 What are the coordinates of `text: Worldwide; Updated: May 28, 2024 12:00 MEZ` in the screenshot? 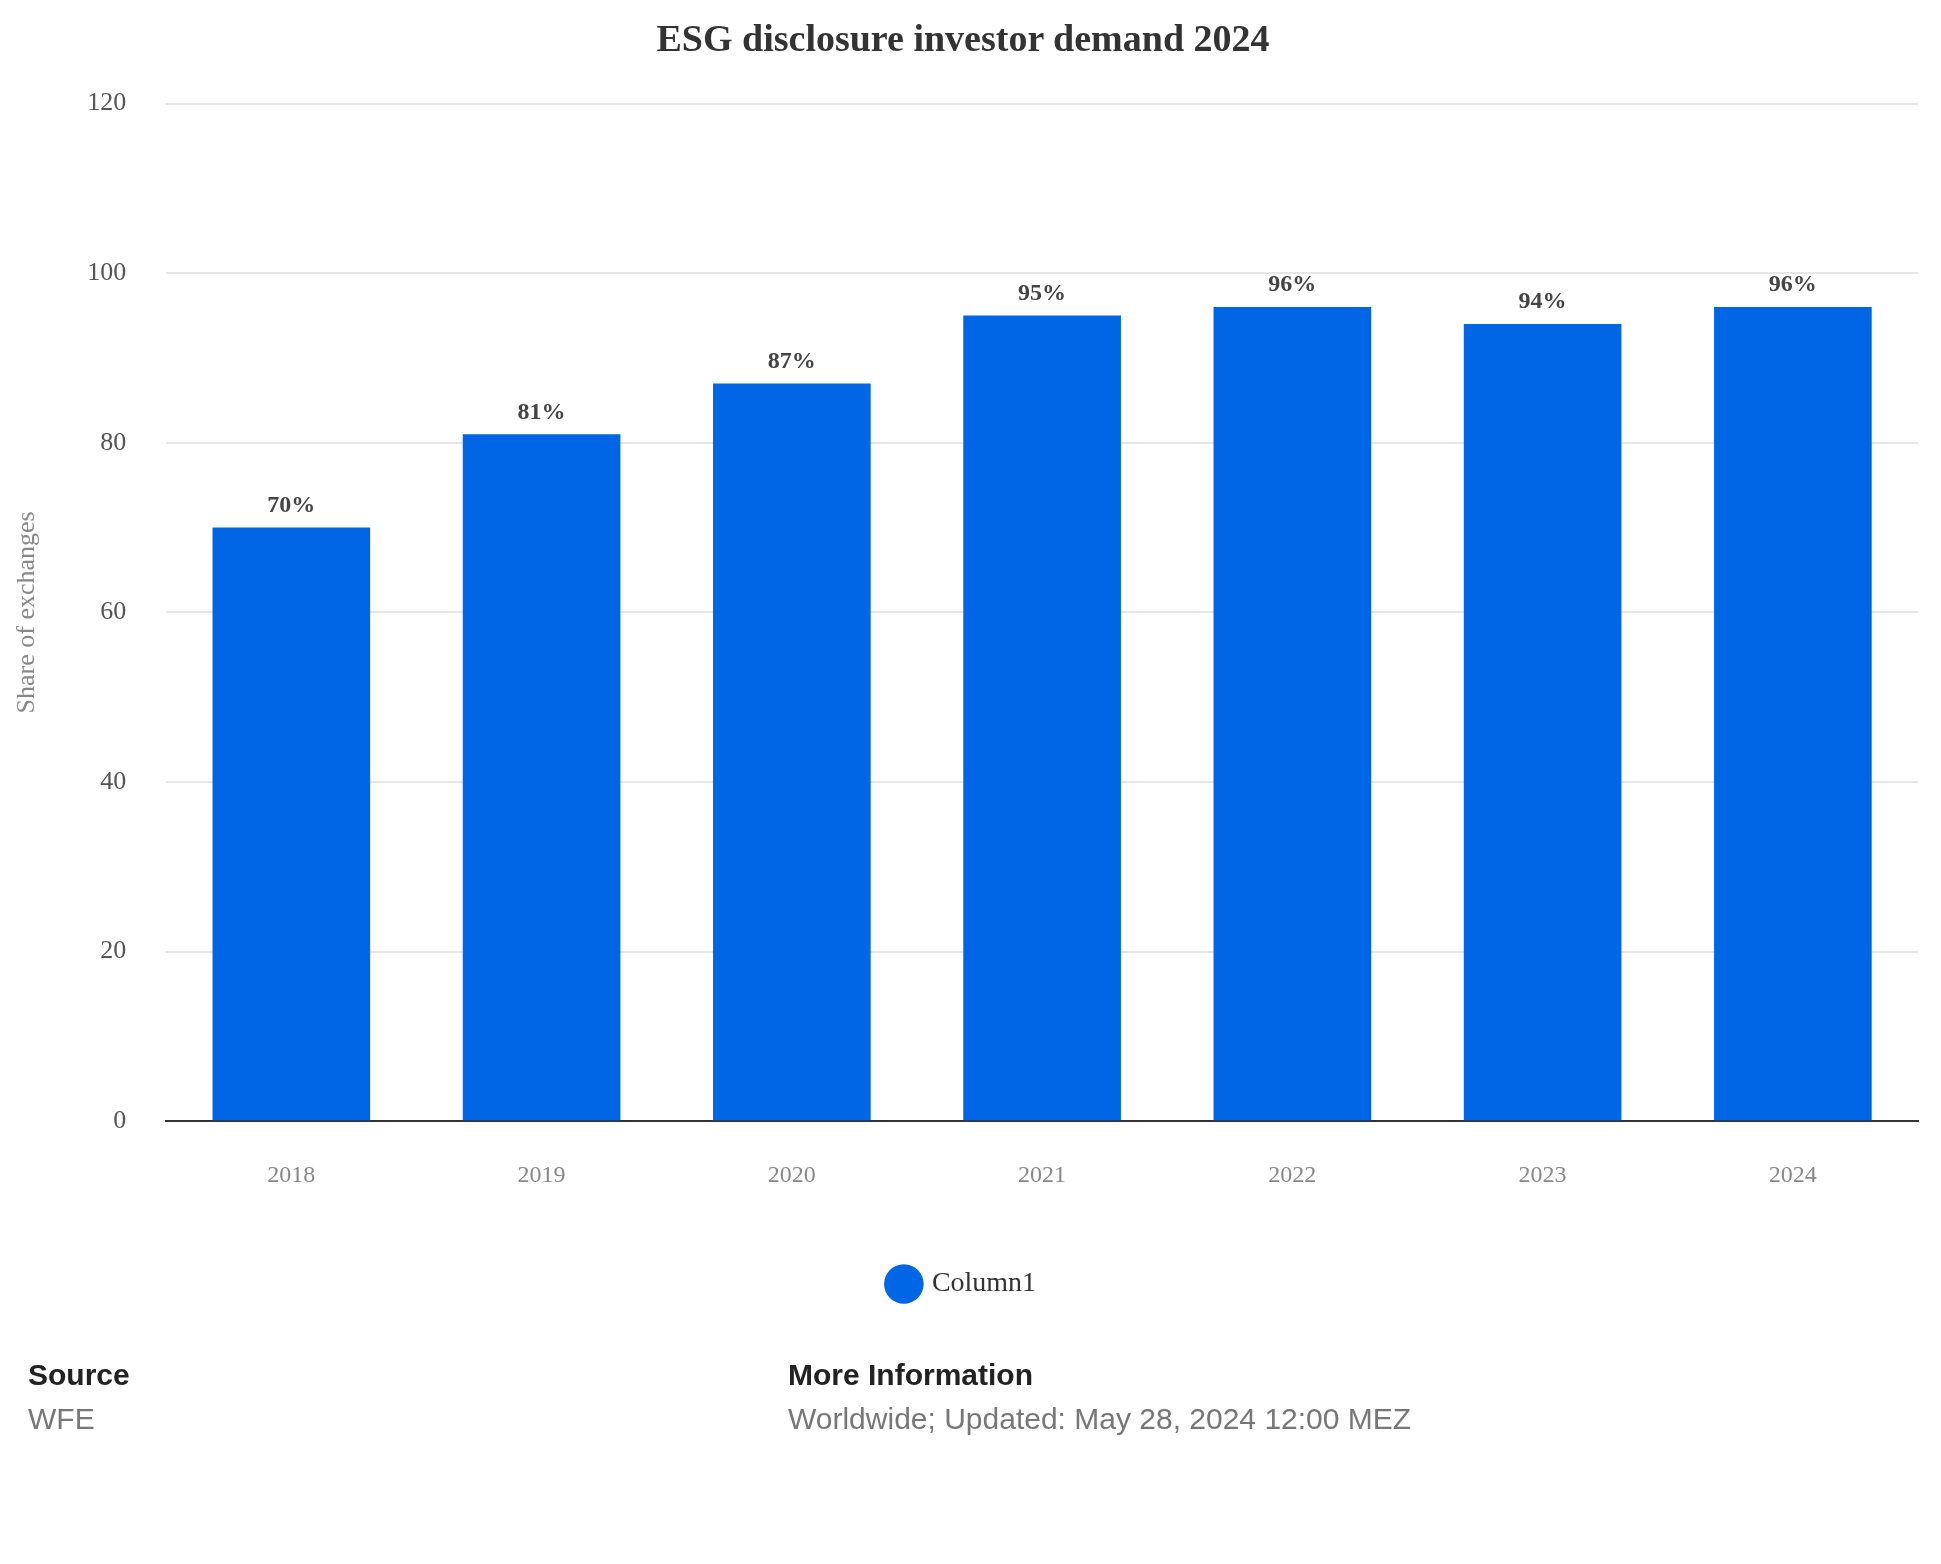 It's located at (1100, 1419).